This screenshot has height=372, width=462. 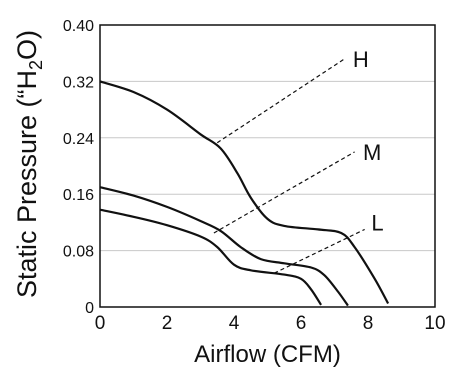 I want to click on curve-label-h: H, so click(x=361, y=59).